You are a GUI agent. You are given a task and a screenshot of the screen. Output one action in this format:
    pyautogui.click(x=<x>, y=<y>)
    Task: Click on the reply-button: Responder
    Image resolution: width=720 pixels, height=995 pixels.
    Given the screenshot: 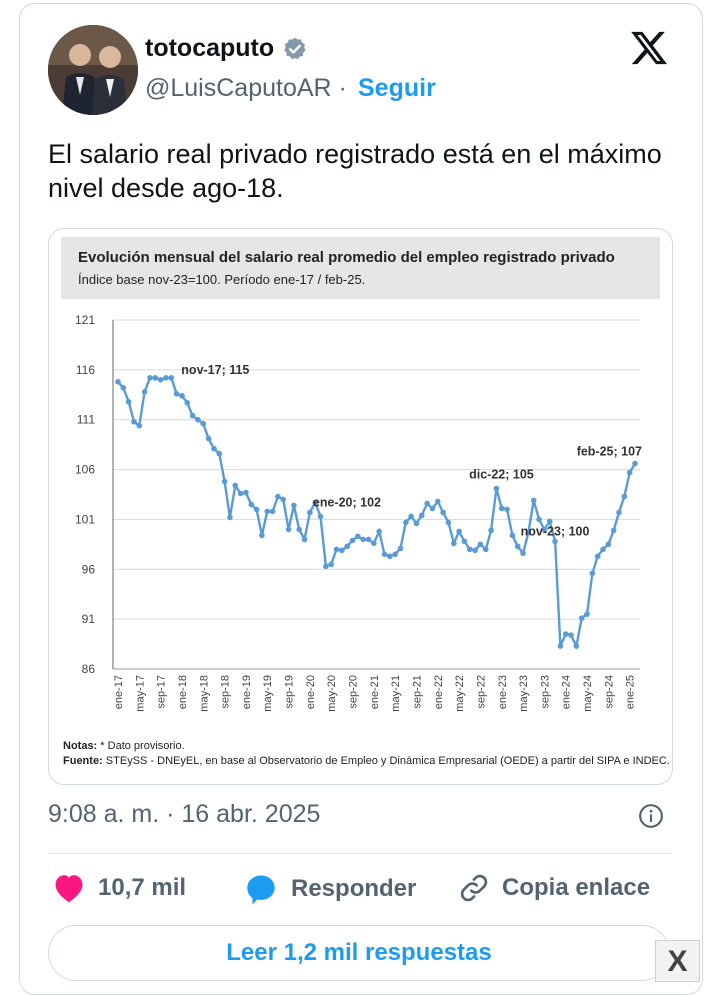 What is the action you would take?
    pyautogui.click(x=329, y=889)
    